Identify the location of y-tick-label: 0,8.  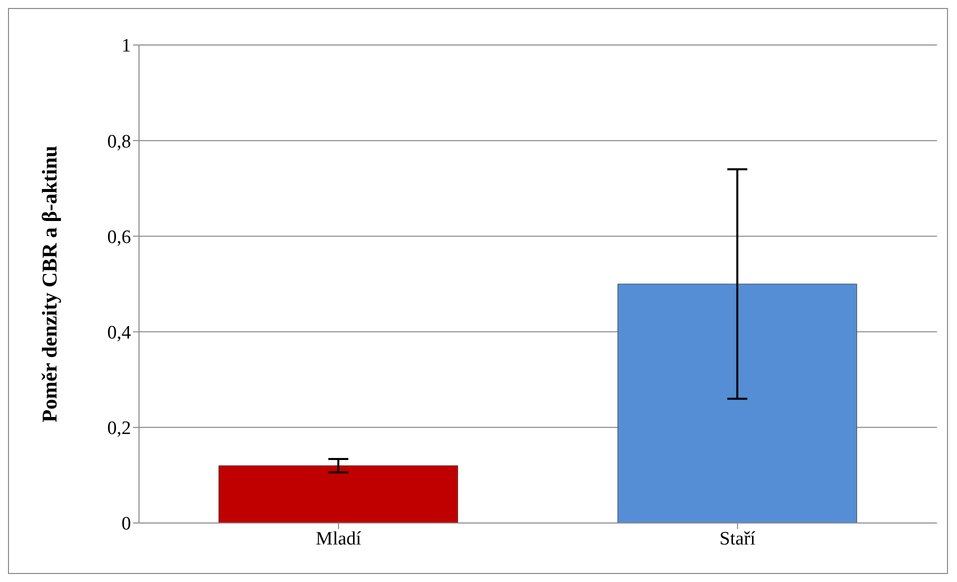
(119, 141).